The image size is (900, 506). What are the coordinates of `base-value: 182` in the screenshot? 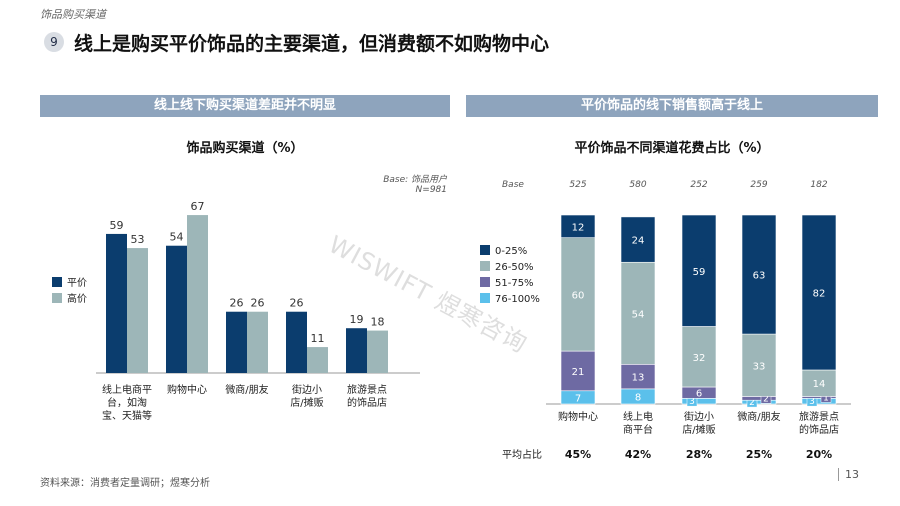 It's located at (818, 185).